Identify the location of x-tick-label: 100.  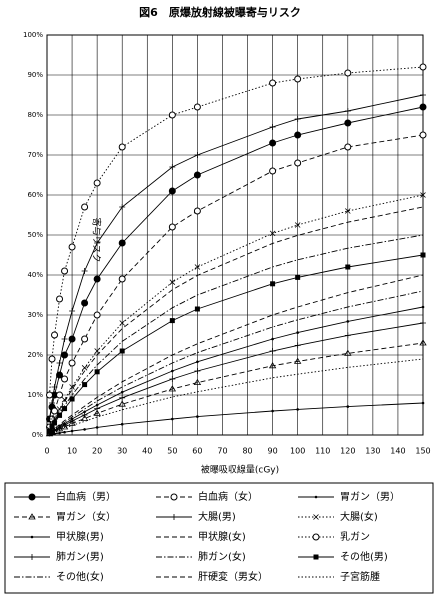
(297, 451).